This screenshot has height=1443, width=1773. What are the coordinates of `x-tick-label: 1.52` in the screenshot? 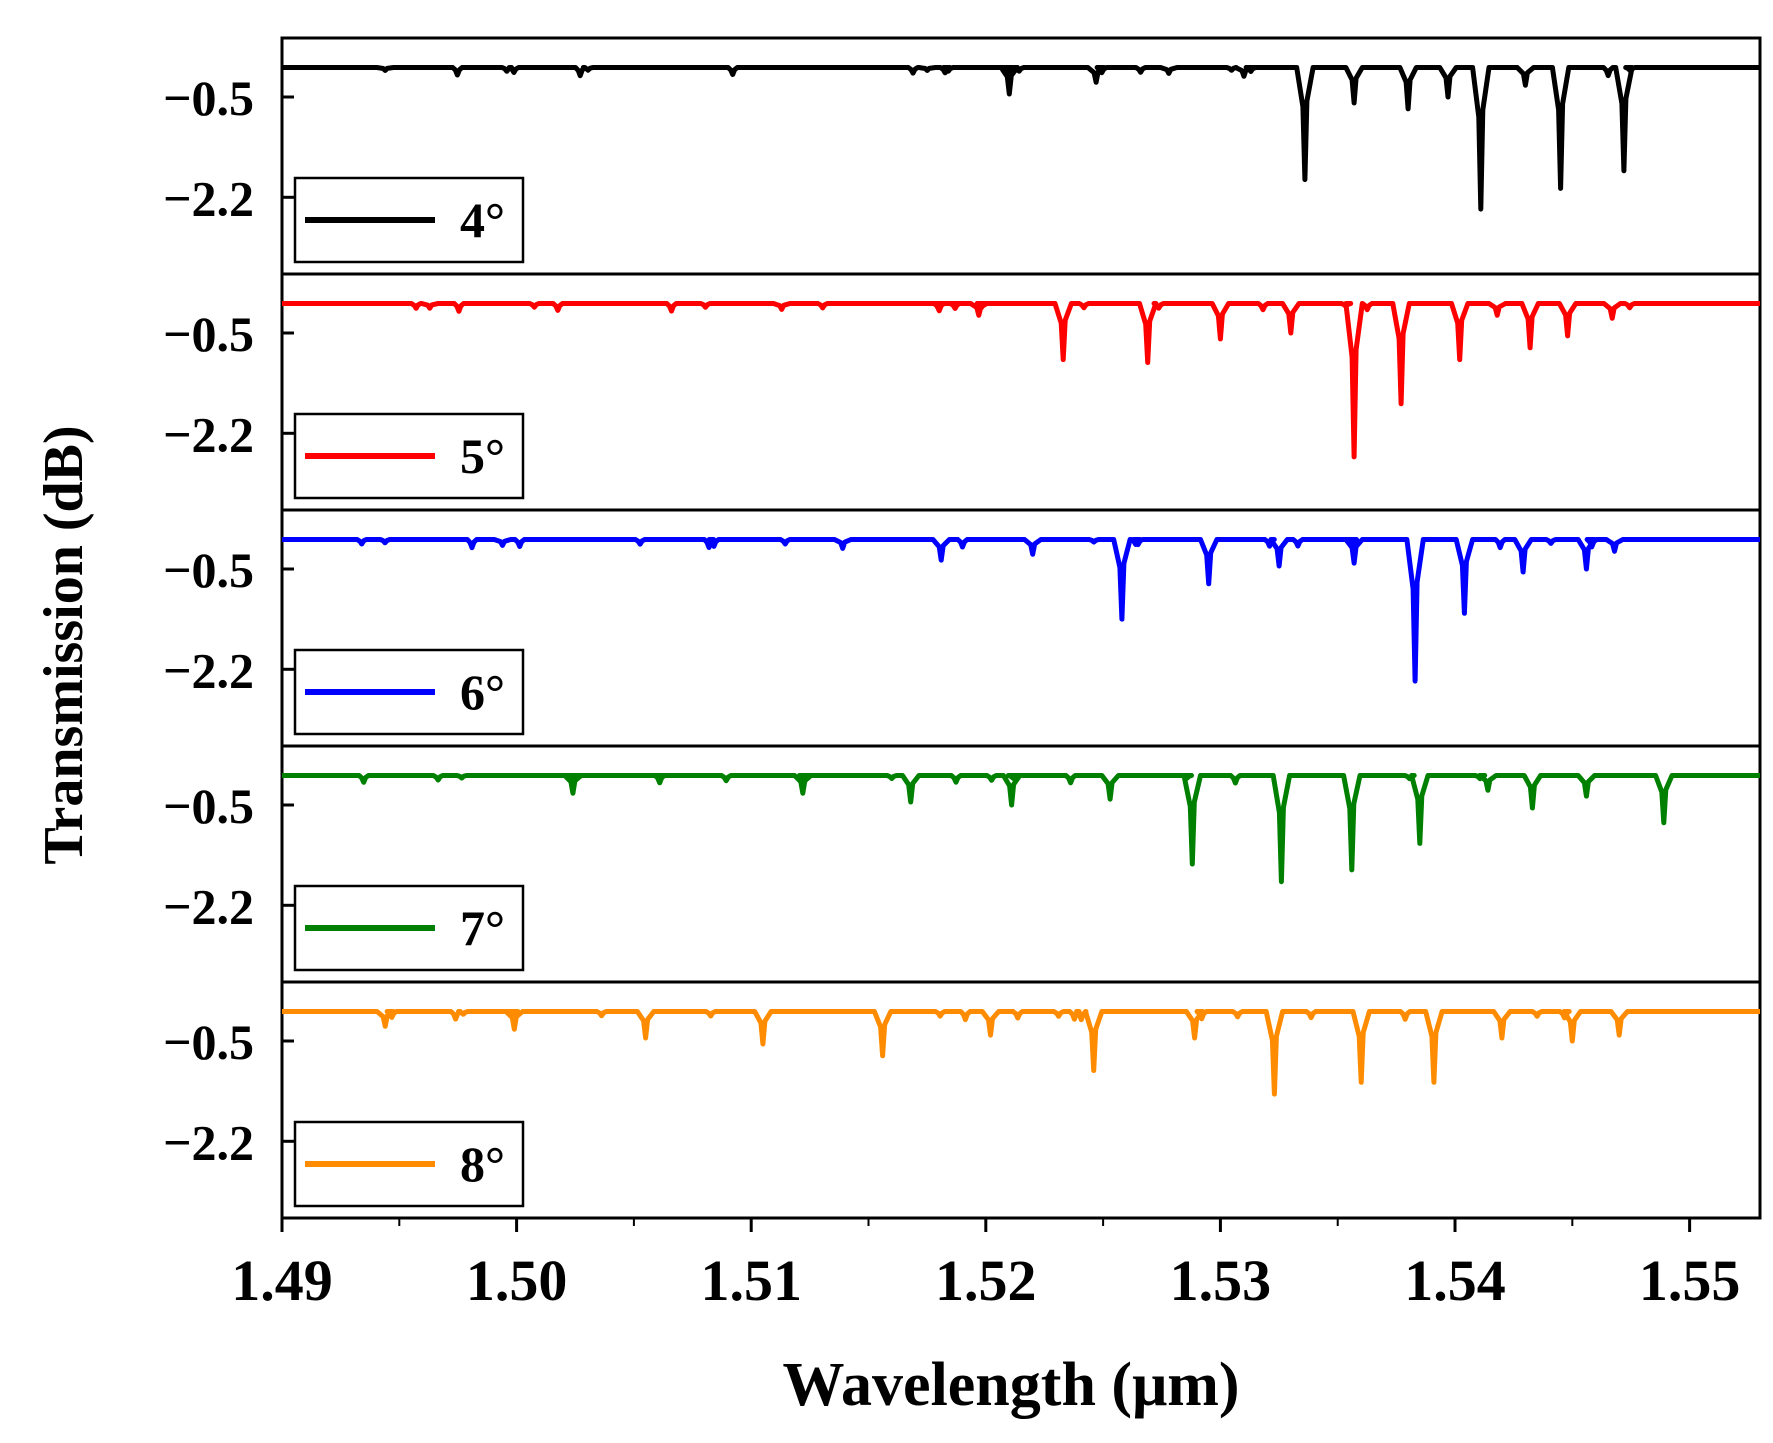 It's located at (986, 1280).